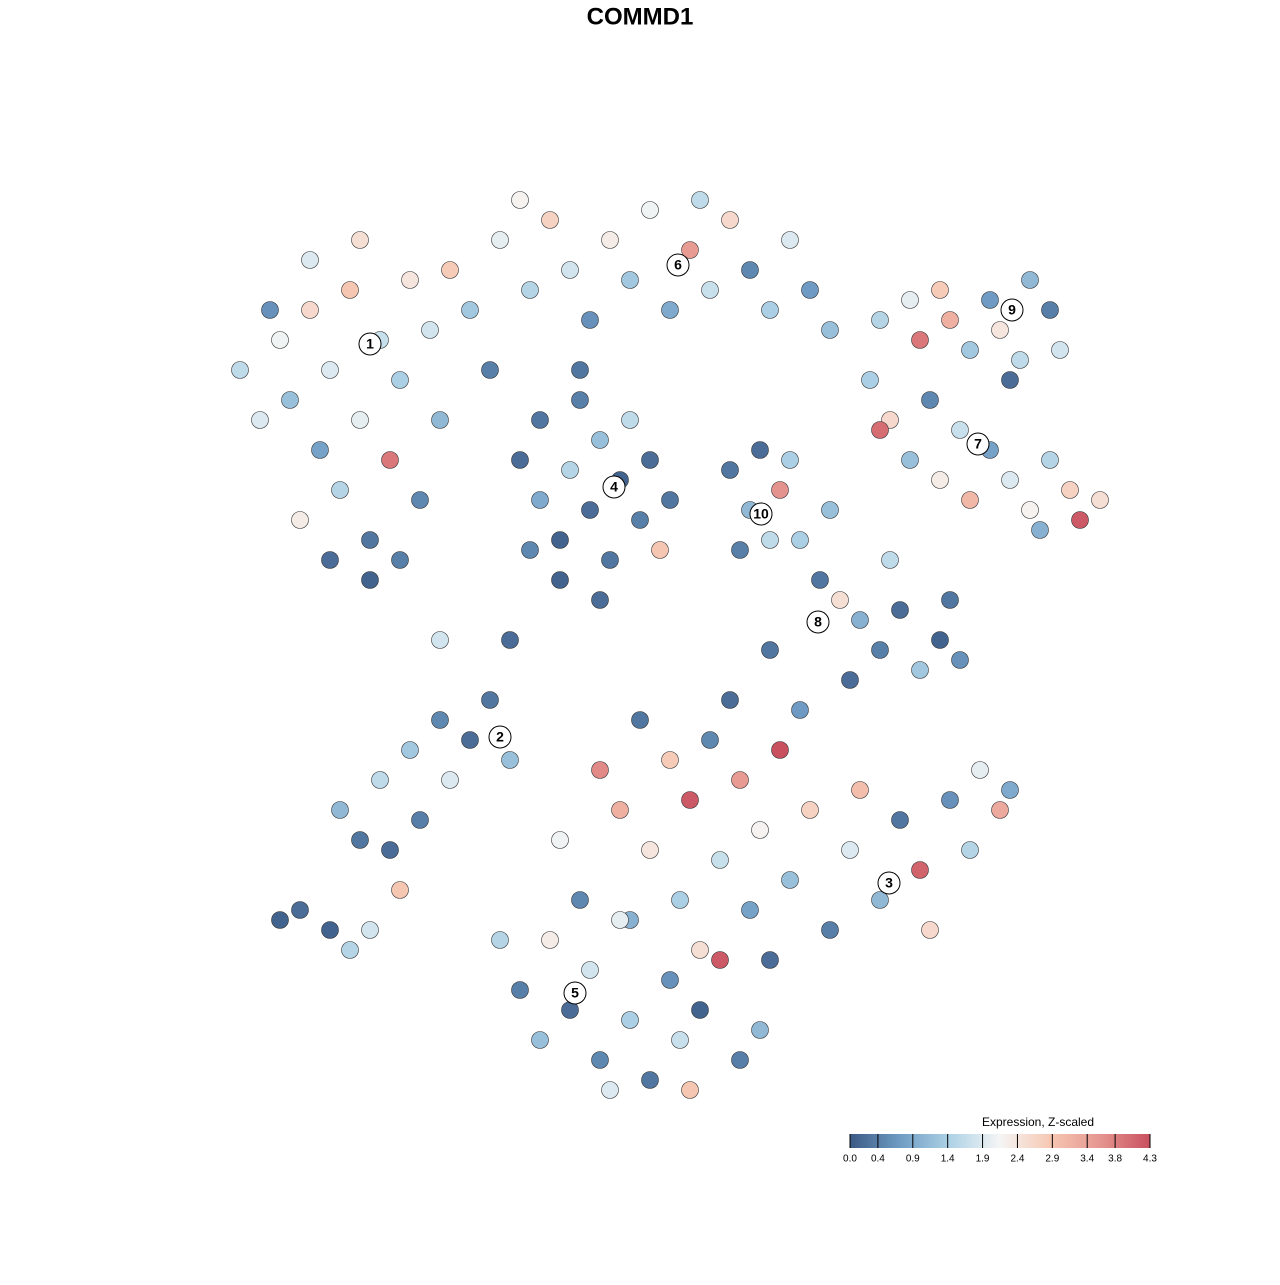  I want to click on cluster-label: 9, so click(1012, 310).